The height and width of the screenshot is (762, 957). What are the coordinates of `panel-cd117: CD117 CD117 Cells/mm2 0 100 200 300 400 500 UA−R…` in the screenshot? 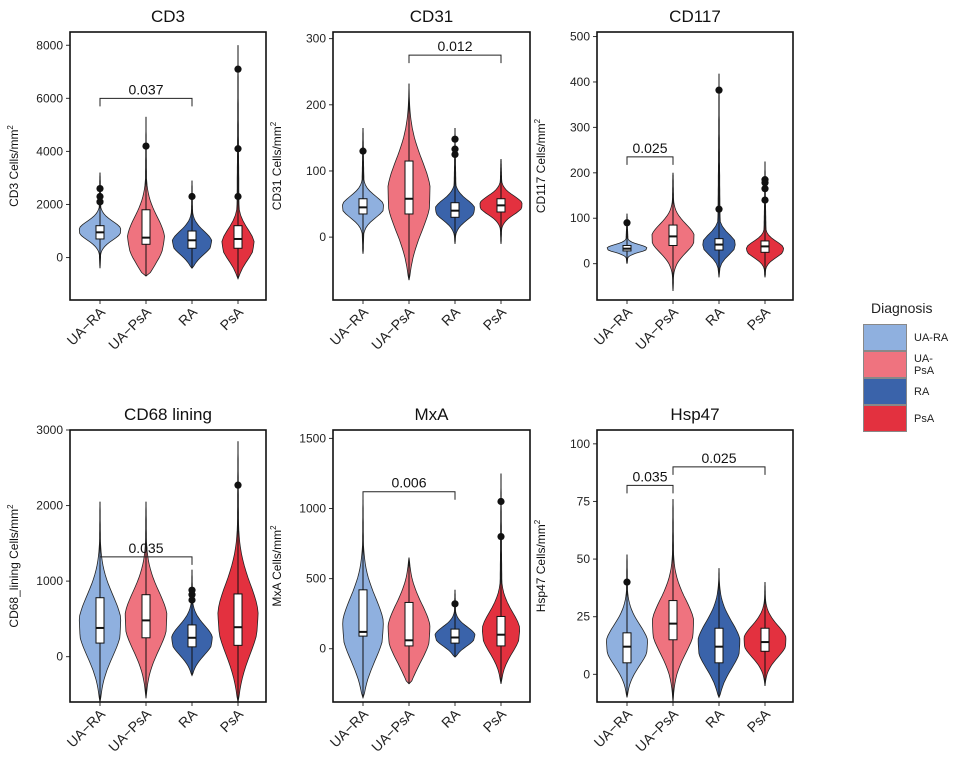 It's located at (663, 180).